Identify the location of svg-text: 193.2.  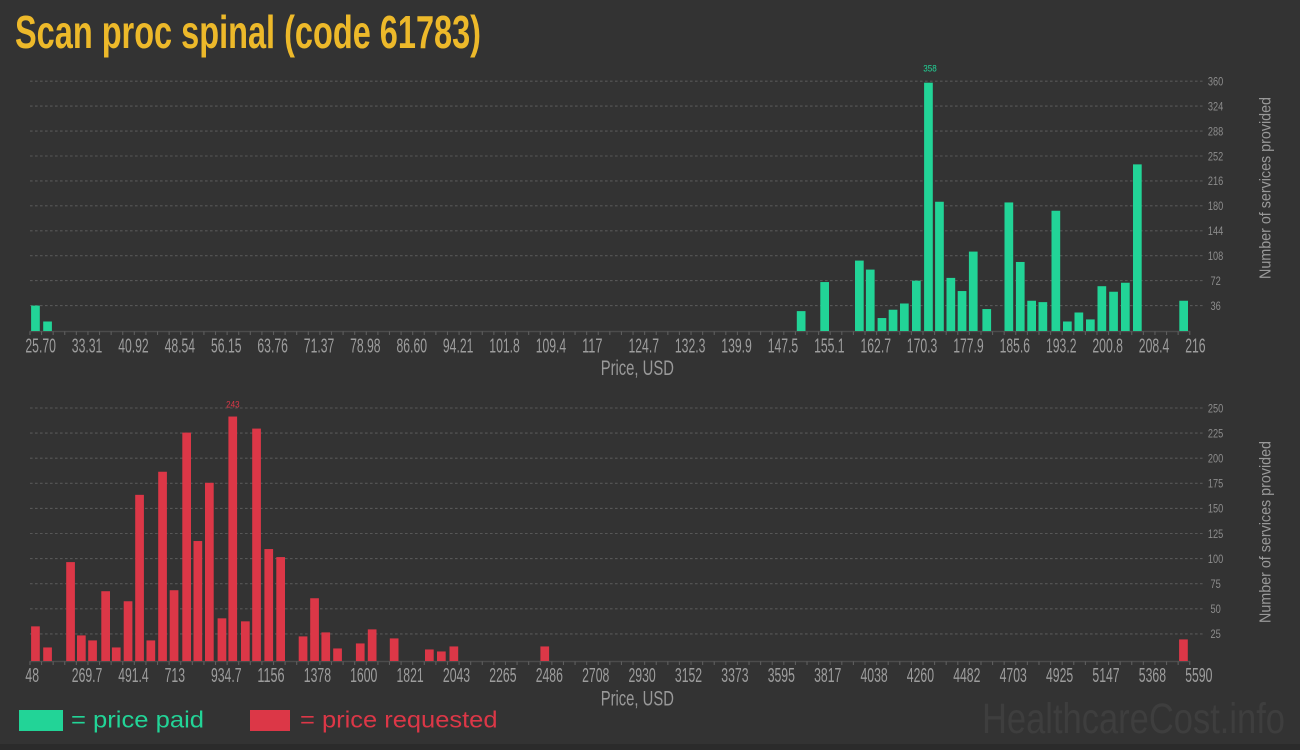
(1061, 346).